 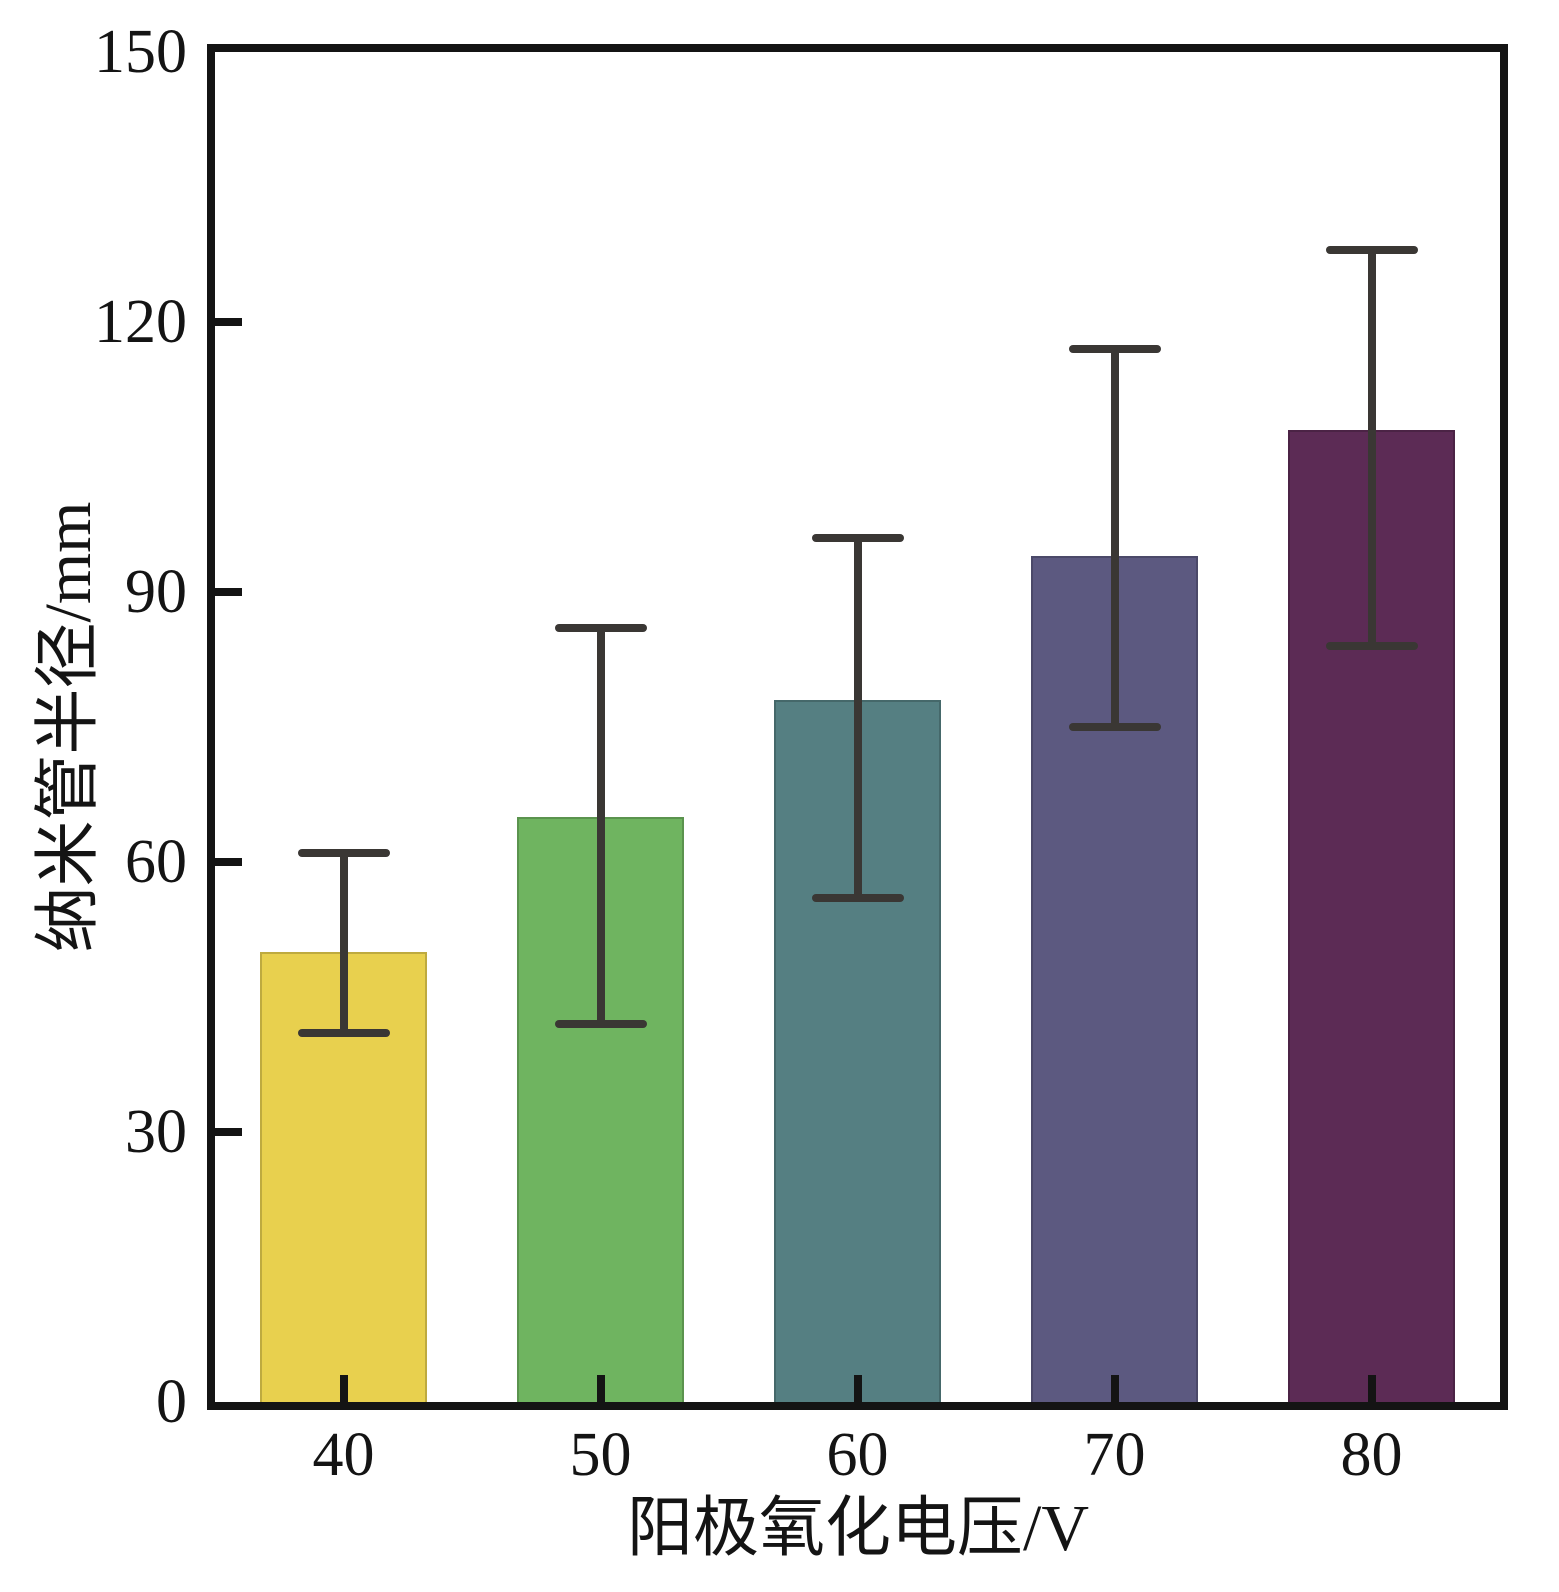 I want to click on x-tick-label-40: 40, so click(x=343, y=1455).